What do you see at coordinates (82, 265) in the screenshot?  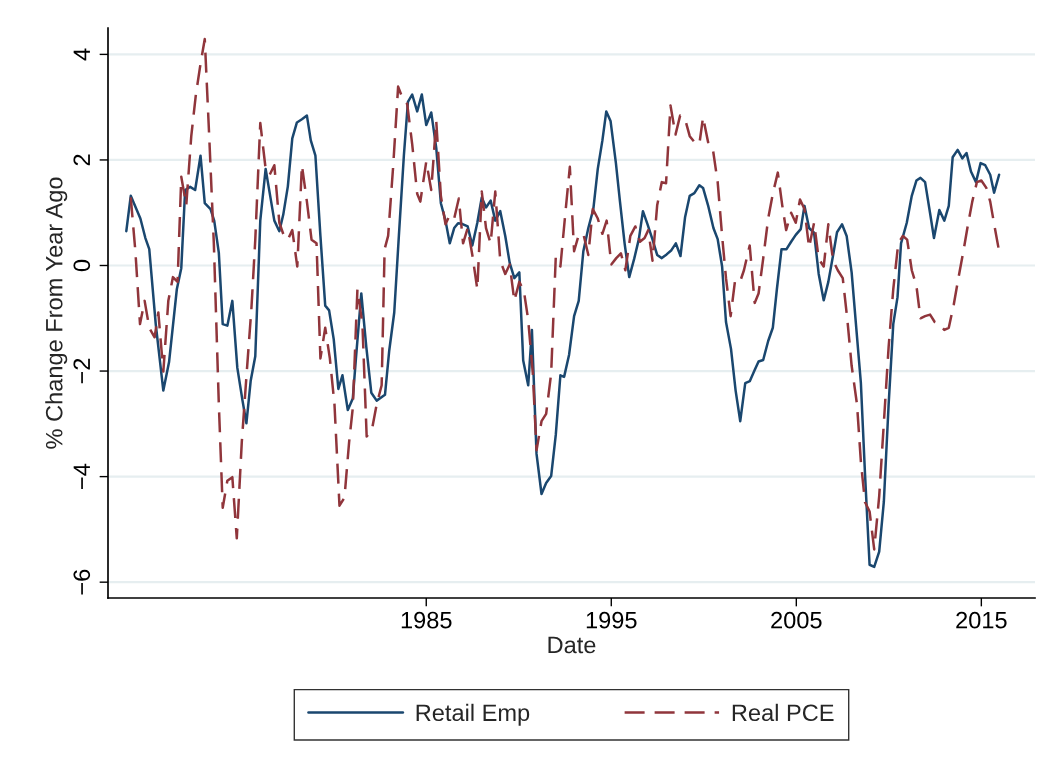 I see `y-tick-label: 0` at bounding box center [82, 265].